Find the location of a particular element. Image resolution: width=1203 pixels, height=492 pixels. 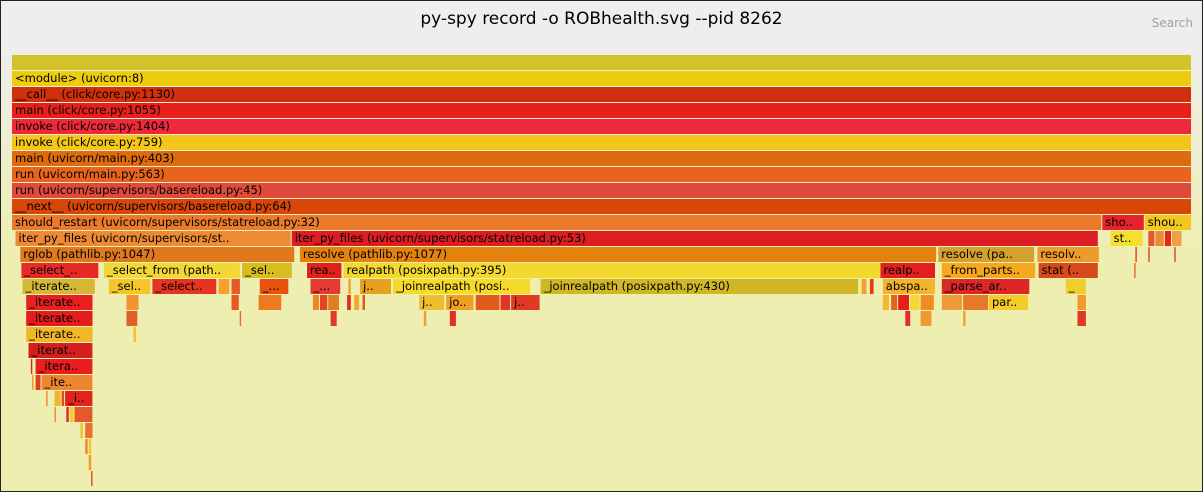

flame-frame: _select.. is located at coordinates (184, 286).